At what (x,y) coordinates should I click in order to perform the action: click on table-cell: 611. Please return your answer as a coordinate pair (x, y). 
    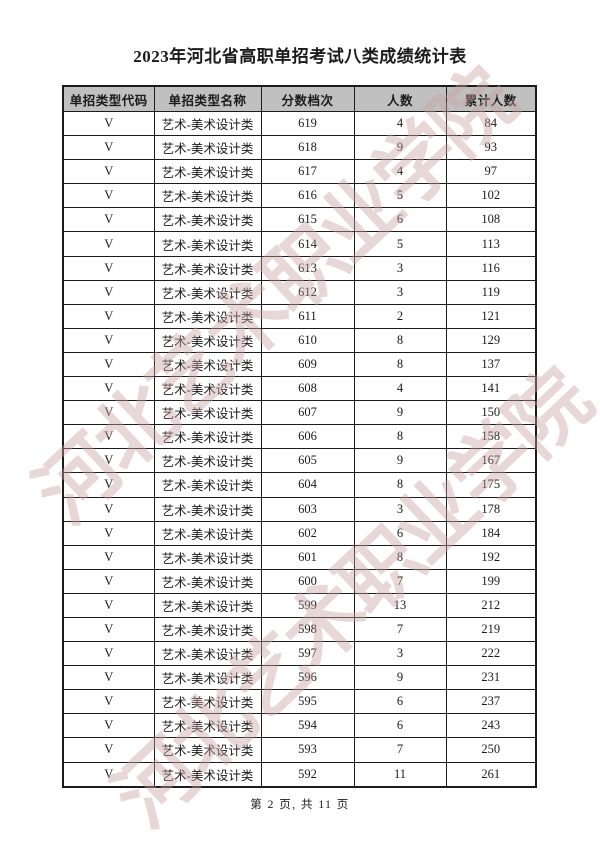
    Looking at the image, I should click on (307, 316).